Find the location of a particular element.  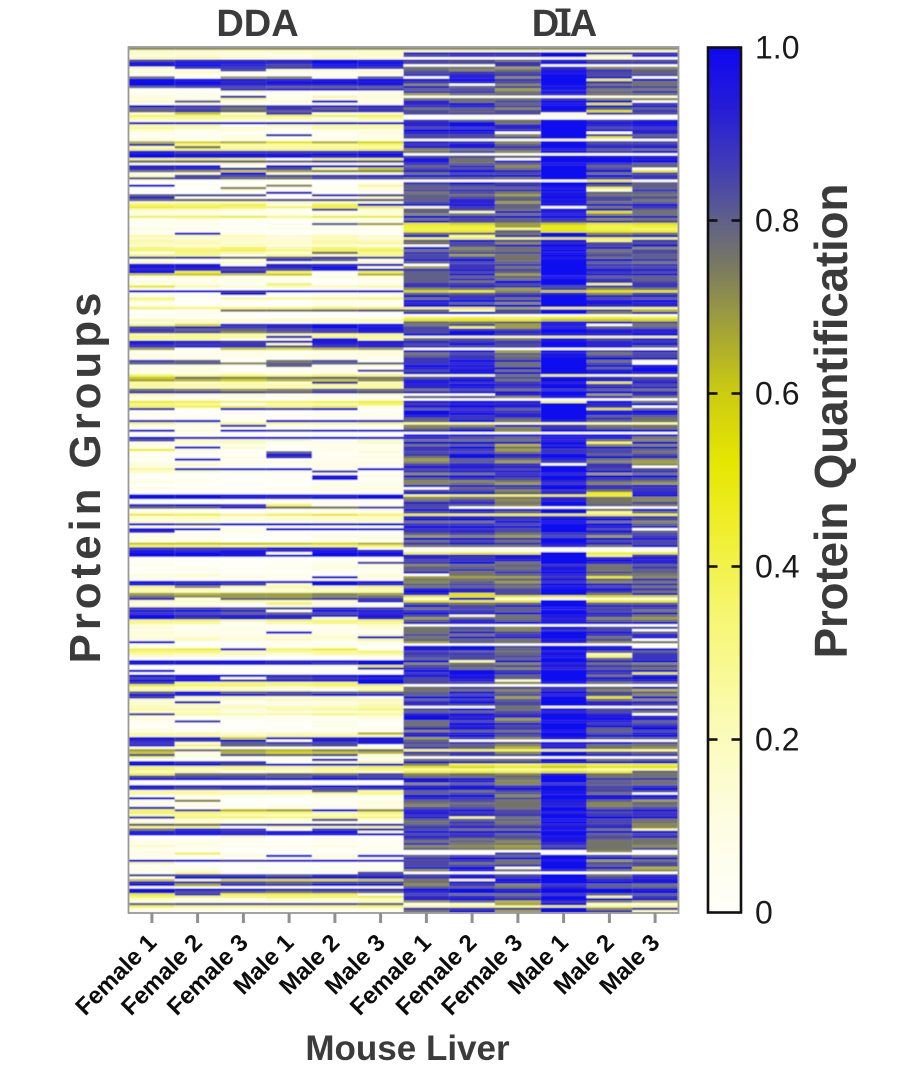

svg-text: 1.0 is located at coordinates (777, 48).